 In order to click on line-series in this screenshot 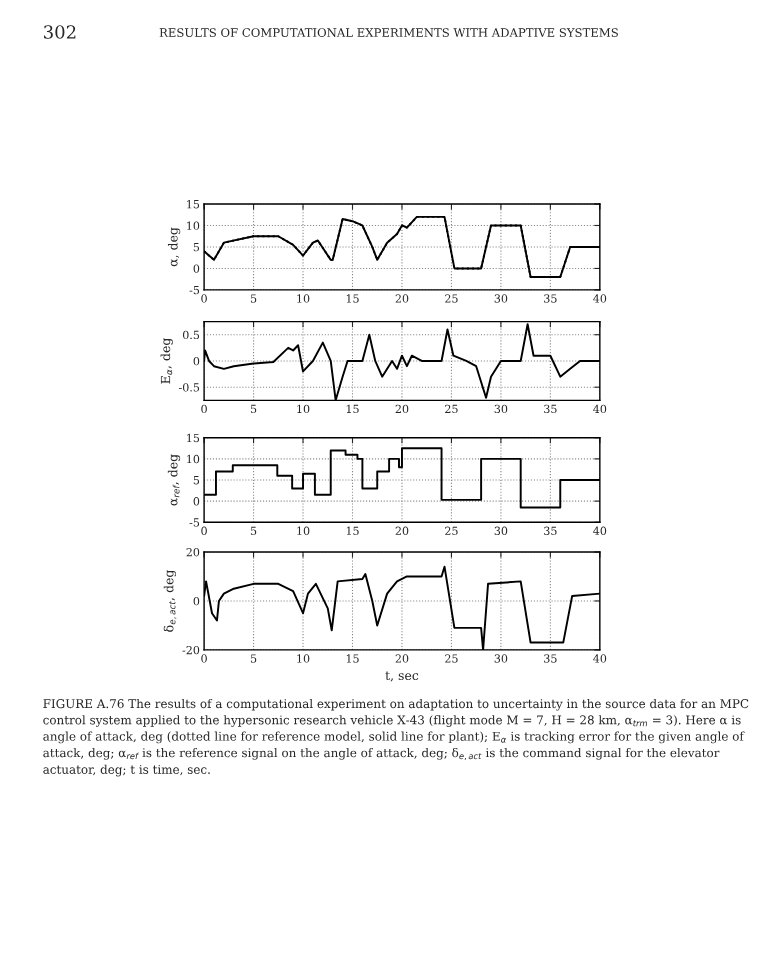, I will do `click(402, 362)`.